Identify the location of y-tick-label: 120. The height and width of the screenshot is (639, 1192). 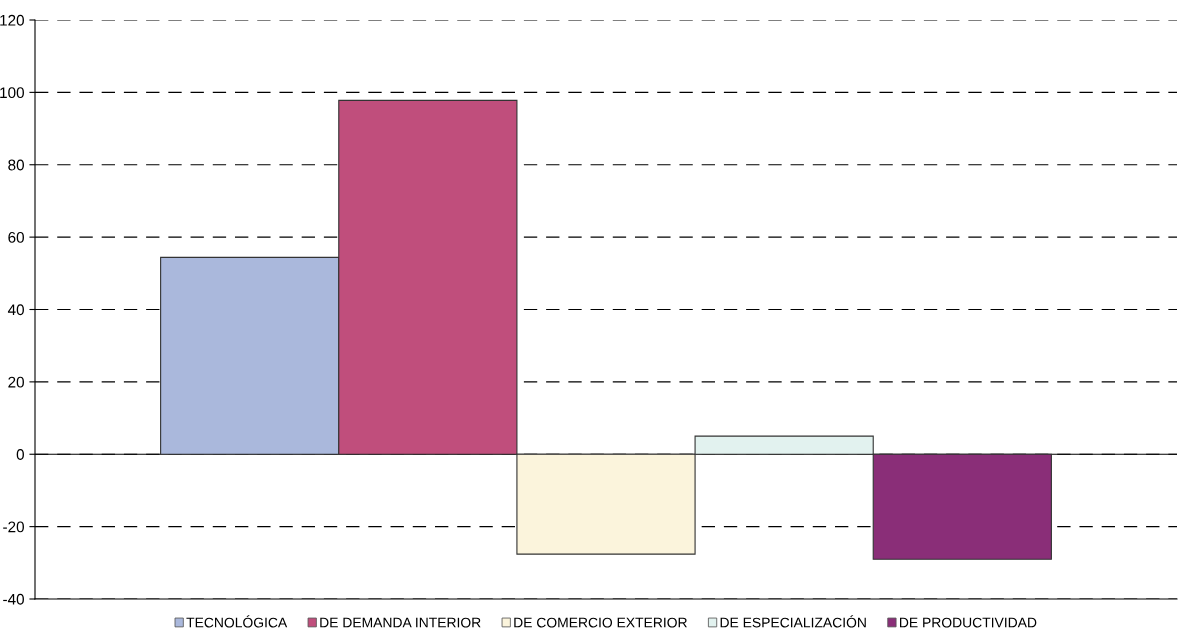
(12, 20).